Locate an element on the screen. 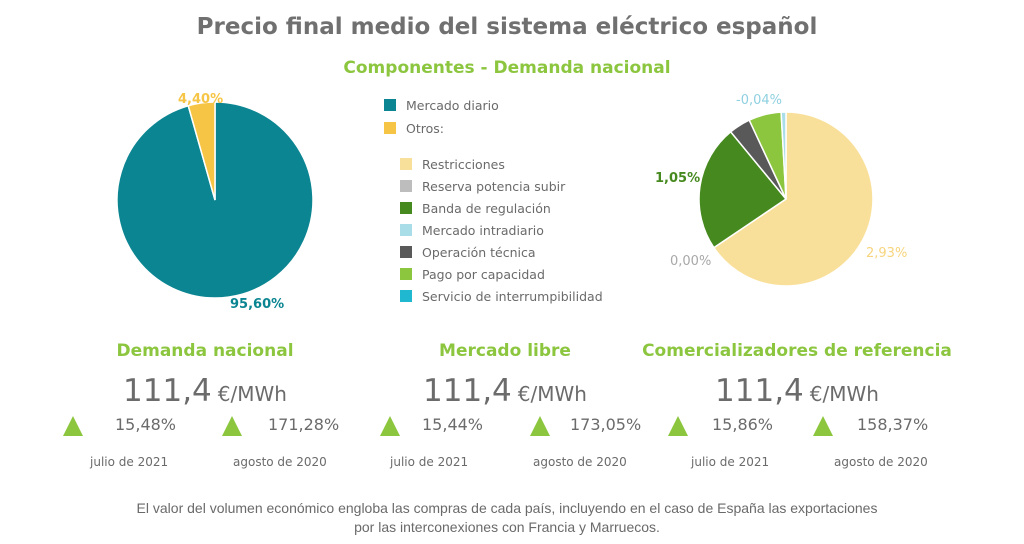 Image resolution: width=1024 pixels, height=544 pixels. pie-chart-others: 2,93% 1,05% -0,04% 0,00% is located at coordinates (781, 190).